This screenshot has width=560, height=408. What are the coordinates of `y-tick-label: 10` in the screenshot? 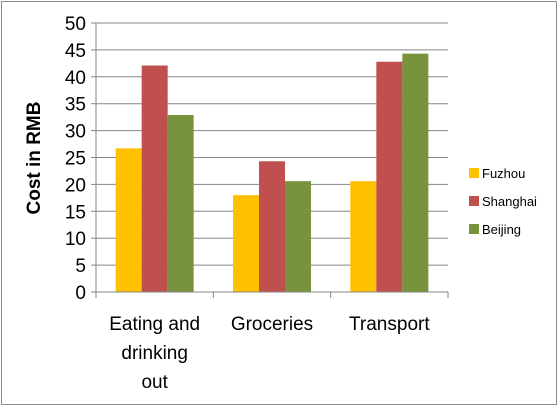 It's located at (75, 239).